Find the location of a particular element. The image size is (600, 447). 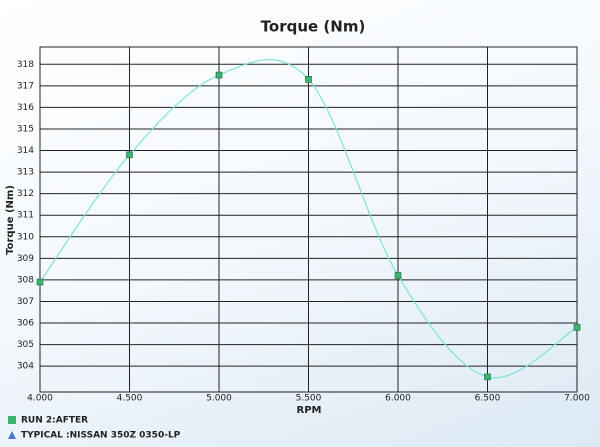

y-tick-label: 307 is located at coordinates (25, 302).